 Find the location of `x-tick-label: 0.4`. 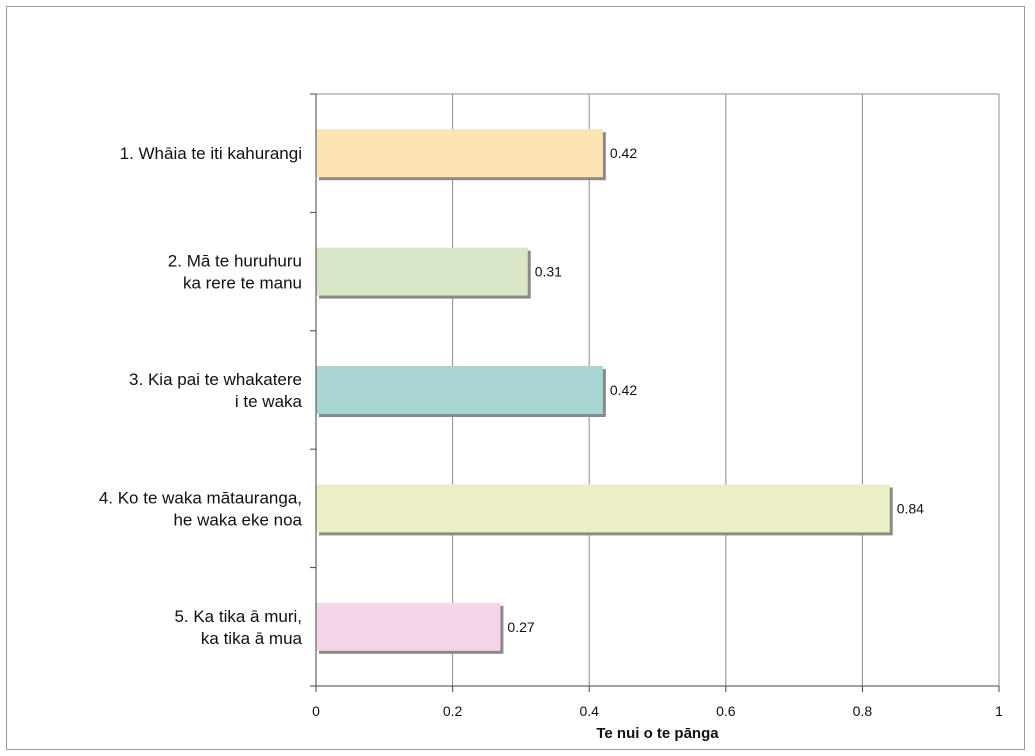

x-tick-label: 0.4 is located at coordinates (589, 711).